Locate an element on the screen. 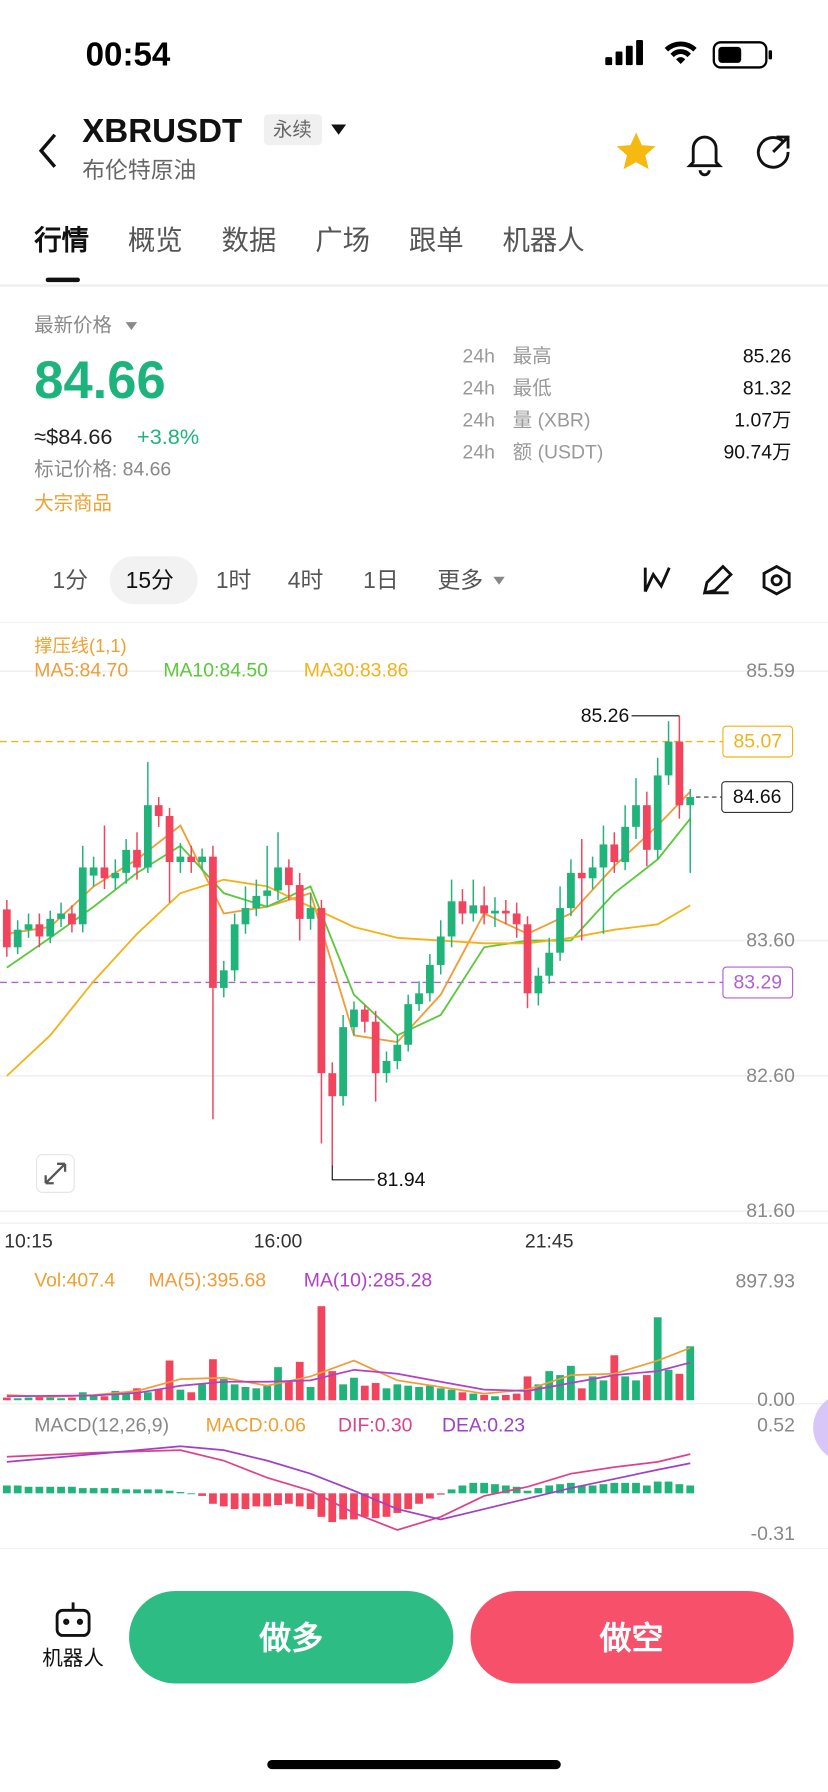  legend-label: DEA:0.23 is located at coordinates (483, 1425).